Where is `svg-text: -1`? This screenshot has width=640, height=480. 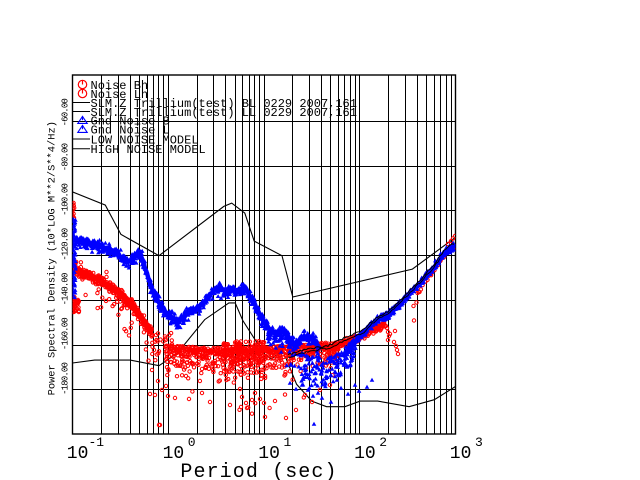
svg-text: -1 is located at coordinates (97, 442).